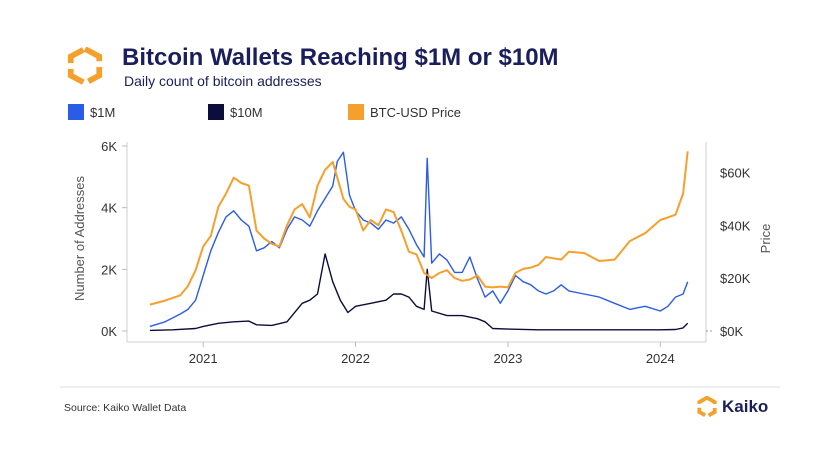  I want to click on y-tick-label: 2K, so click(109, 269).